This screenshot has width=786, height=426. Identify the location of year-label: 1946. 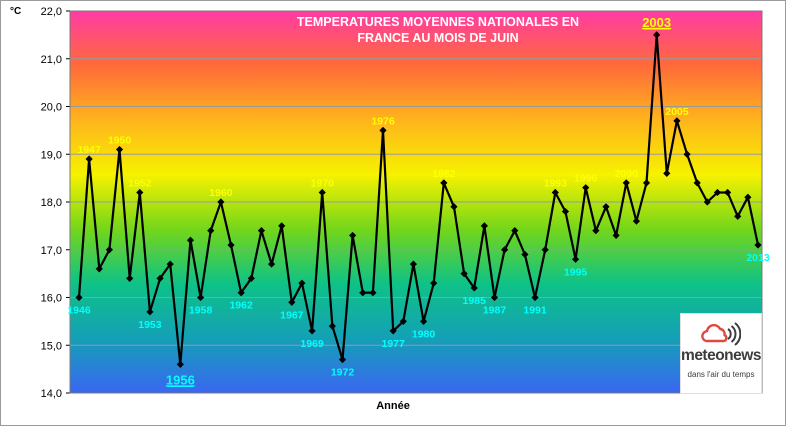
(79, 311).